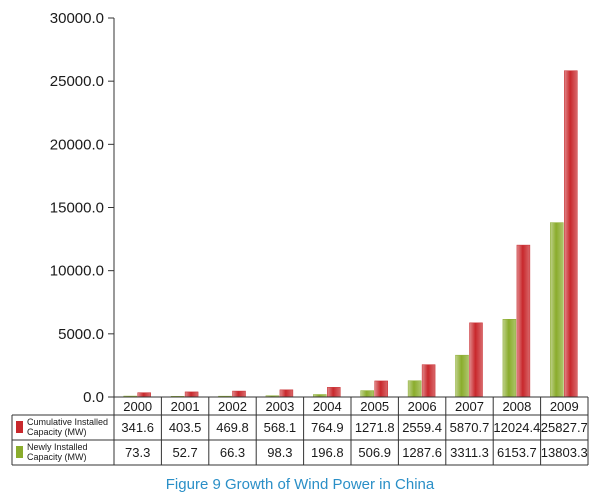  What do you see at coordinates (375, 427) in the screenshot?
I see `data-label: 1271.8` at bounding box center [375, 427].